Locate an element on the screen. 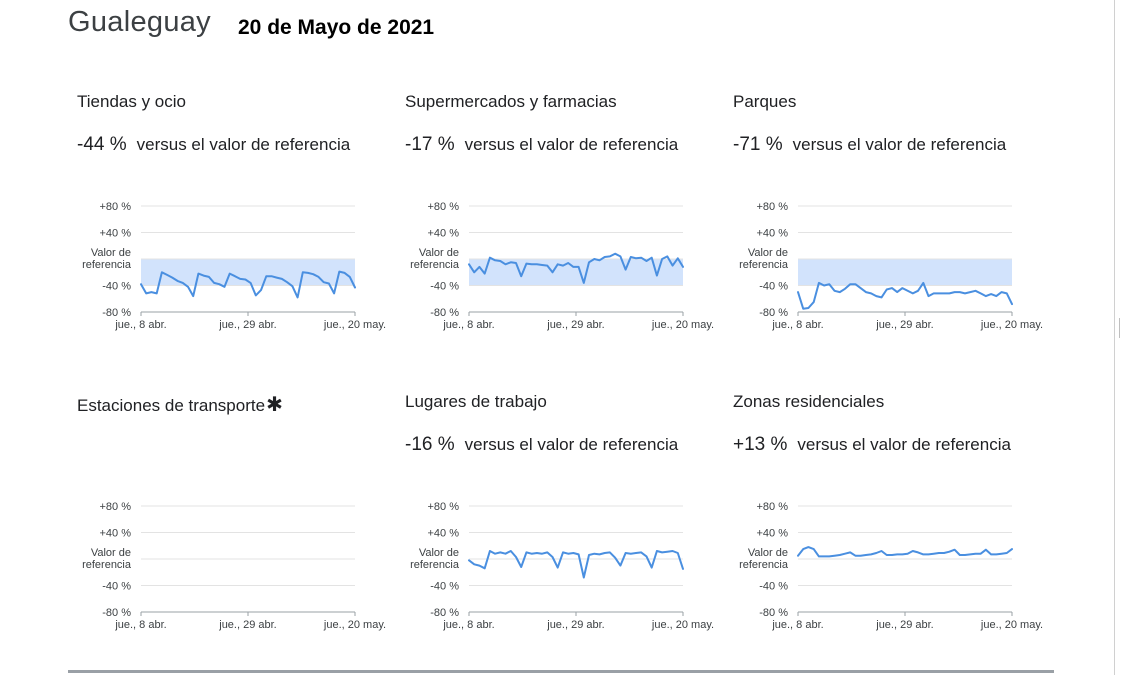 Image resolution: width=1125 pixels, height=675 pixels. scroll-handle is located at coordinates (1119, 328).